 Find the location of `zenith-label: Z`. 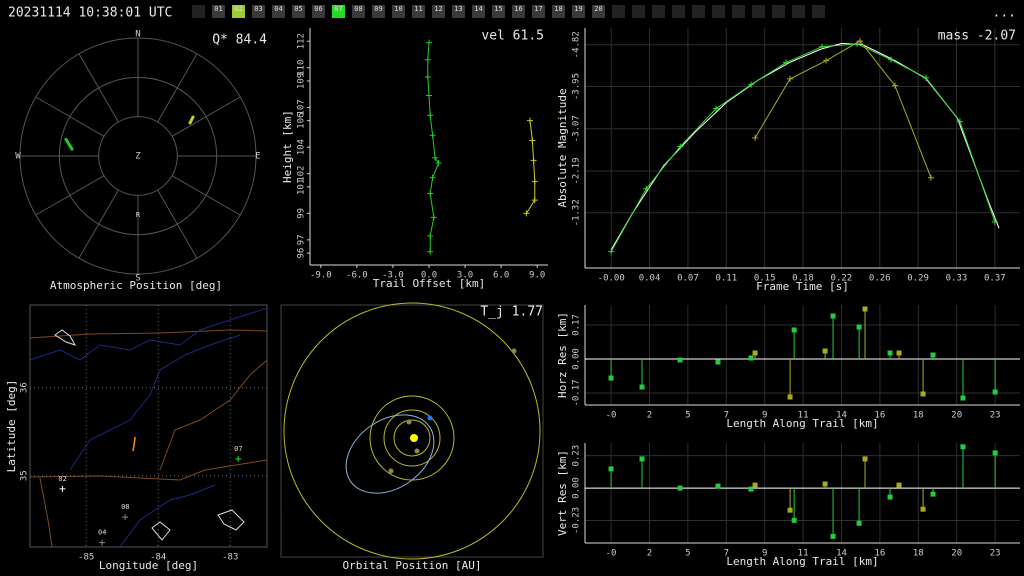

zenith-label: Z is located at coordinates (138, 157).